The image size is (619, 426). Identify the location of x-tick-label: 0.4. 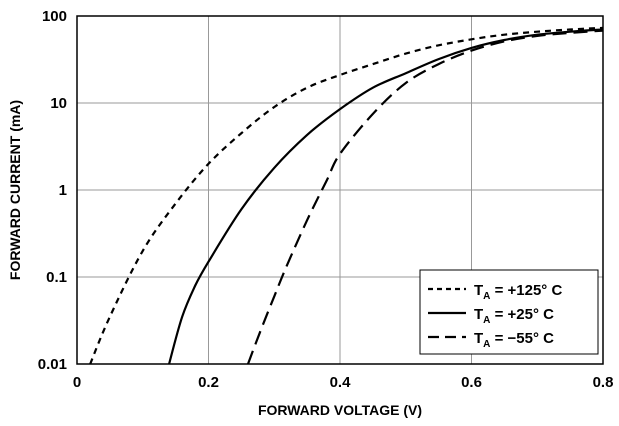
(341, 382).